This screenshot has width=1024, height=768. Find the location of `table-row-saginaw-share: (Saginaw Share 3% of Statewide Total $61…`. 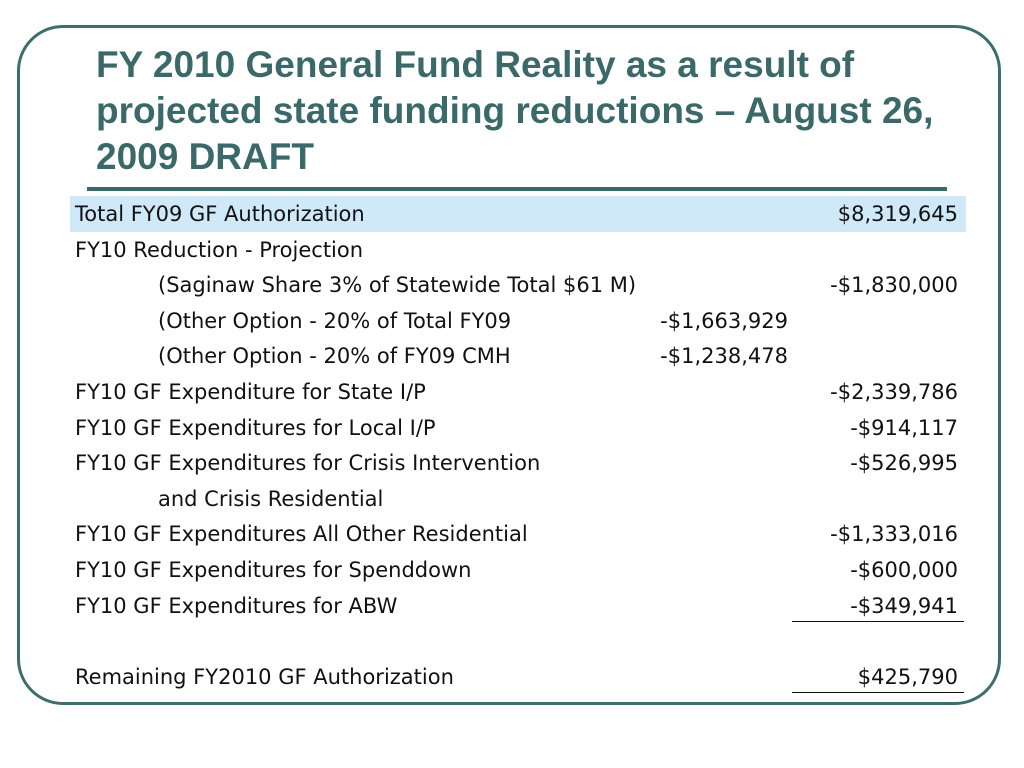

table-row-saginaw-share: (Saginaw Share 3% of Statewide Total $61… is located at coordinates (518, 285).